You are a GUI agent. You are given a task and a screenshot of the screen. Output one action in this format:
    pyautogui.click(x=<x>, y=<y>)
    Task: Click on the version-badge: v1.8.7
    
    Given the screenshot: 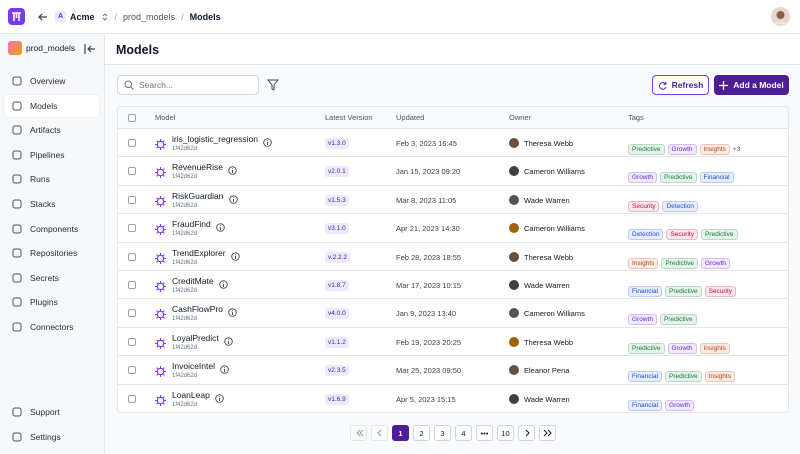 What is the action you would take?
    pyautogui.click(x=337, y=285)
    